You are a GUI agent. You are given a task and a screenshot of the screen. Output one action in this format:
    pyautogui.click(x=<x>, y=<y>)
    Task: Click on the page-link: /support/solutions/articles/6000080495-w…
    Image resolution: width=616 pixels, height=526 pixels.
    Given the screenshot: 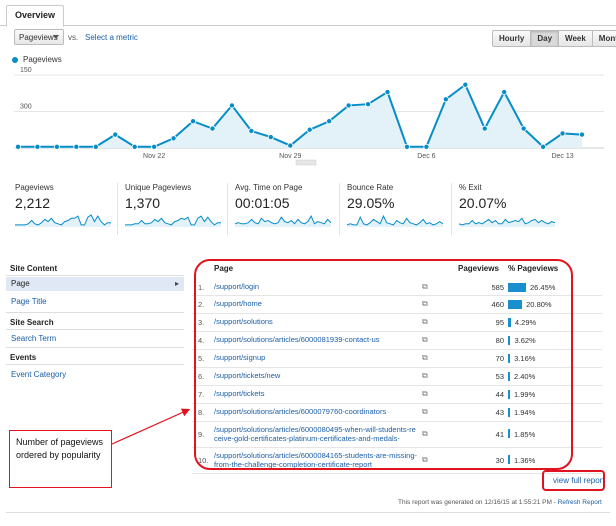 What is the action you would take?
    pyautogui.click(x=315, y=434)
    